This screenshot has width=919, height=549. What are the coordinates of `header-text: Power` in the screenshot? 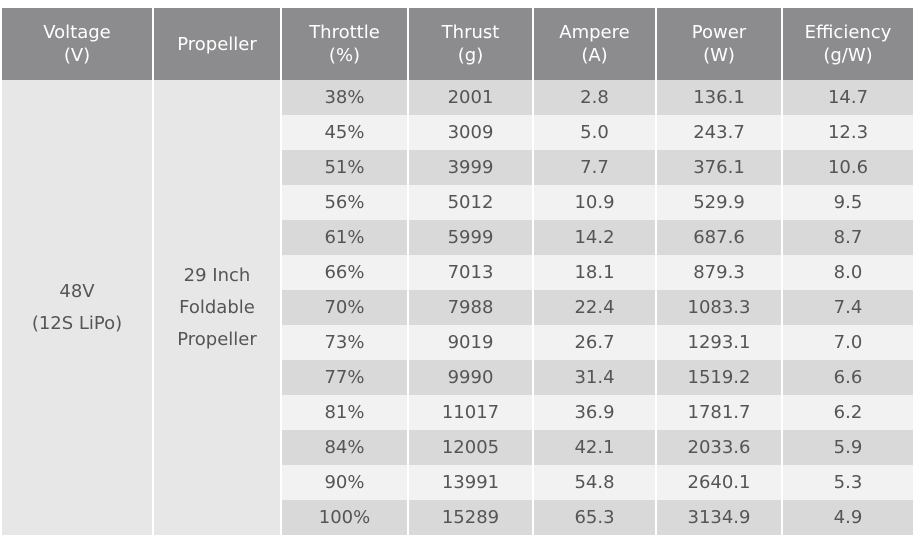 It's located at (719, 32).